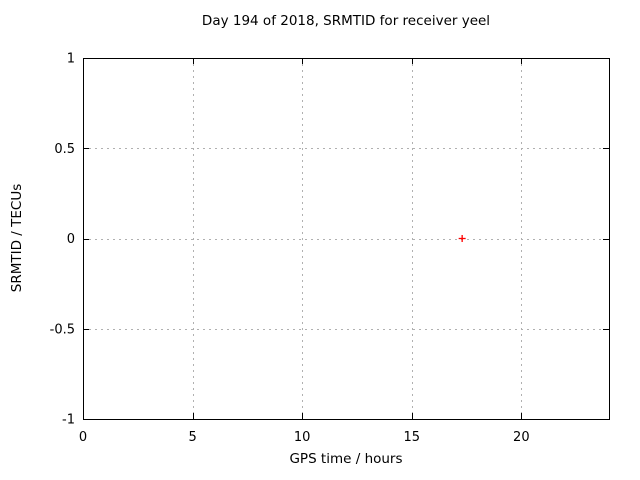 The width and height of the screenshot is (640, 480). Describe the element at coordinates (71, 59) in the screenshot. I see `y-tick-label: 1` at that location.